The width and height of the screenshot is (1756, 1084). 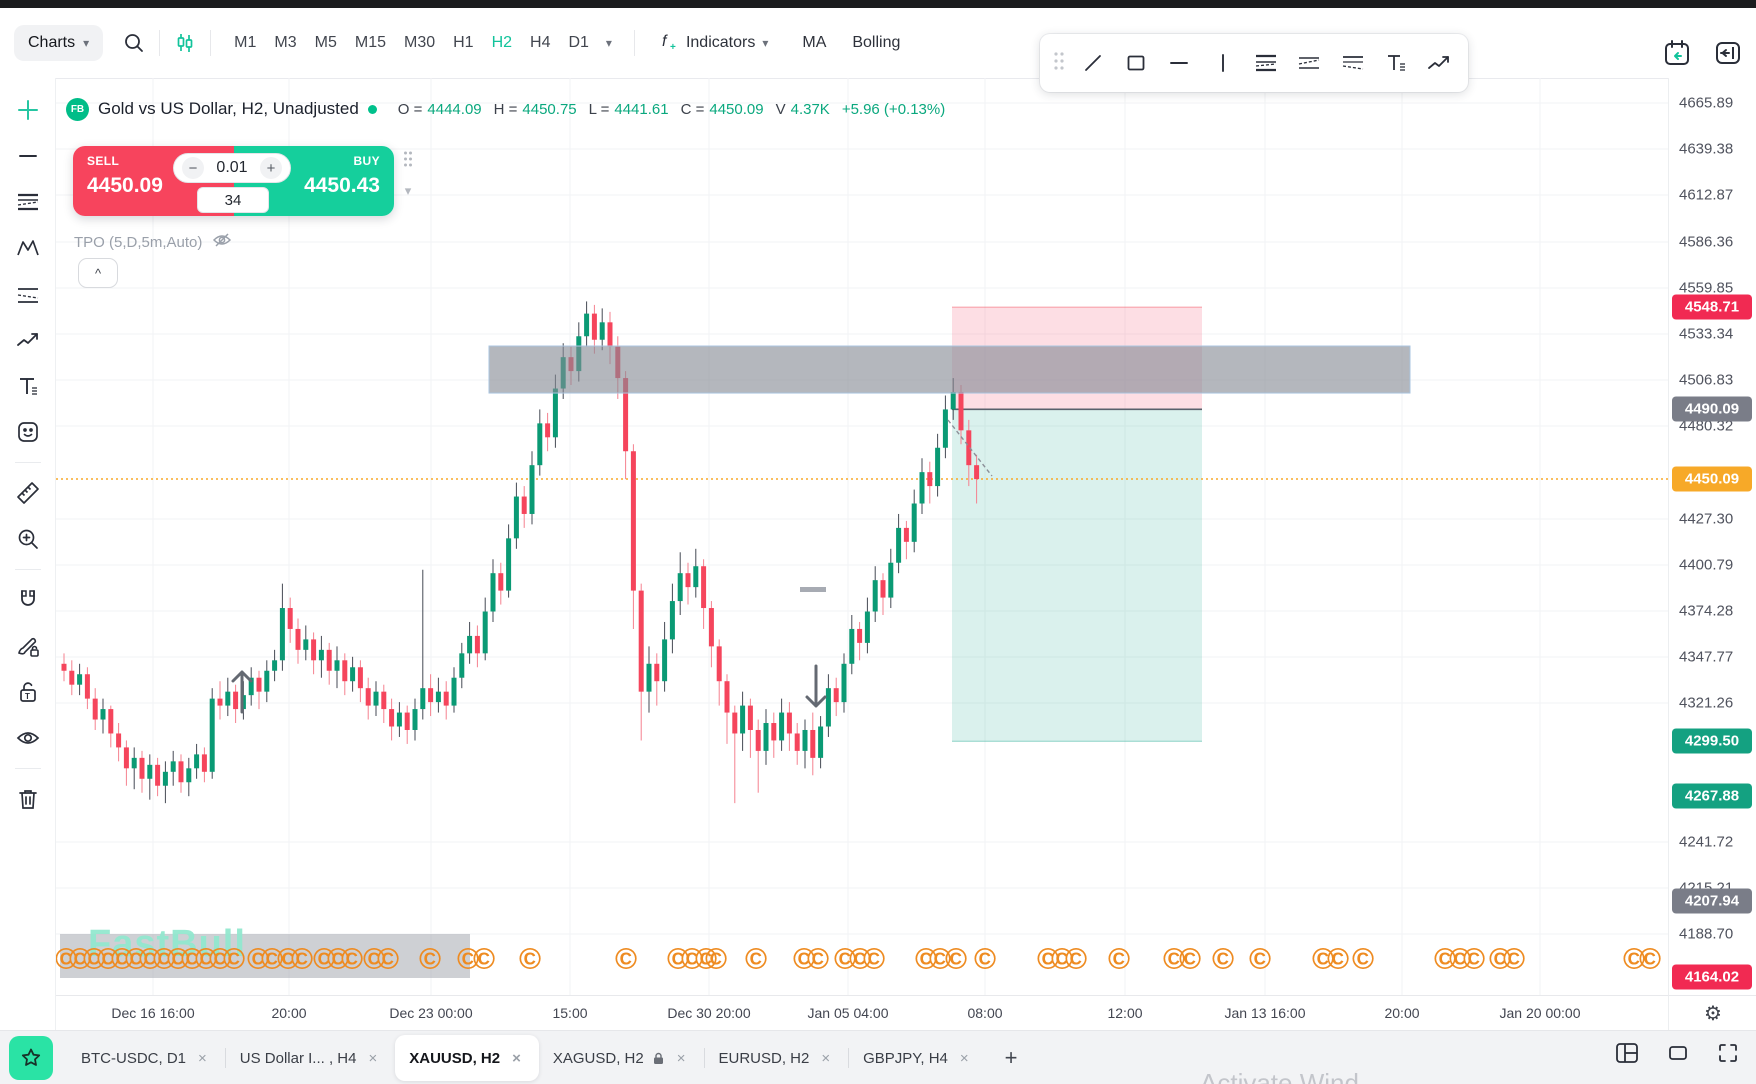 What do you see at coordinates (1179, 63) in the screenshot?
I see `horizontal-line-tool-icon` at bounding box center [1179, 63].